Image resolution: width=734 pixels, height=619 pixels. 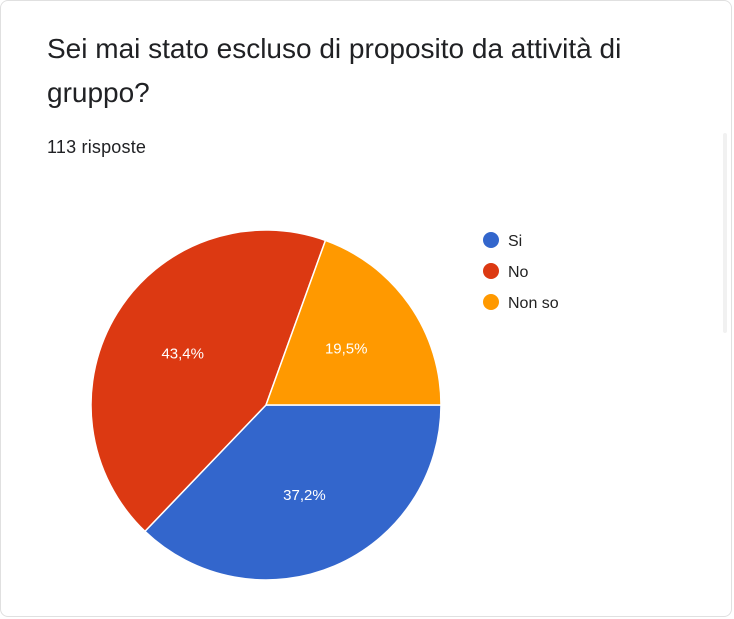 I want to click on legend-label: No, so click(x=518, y=272).